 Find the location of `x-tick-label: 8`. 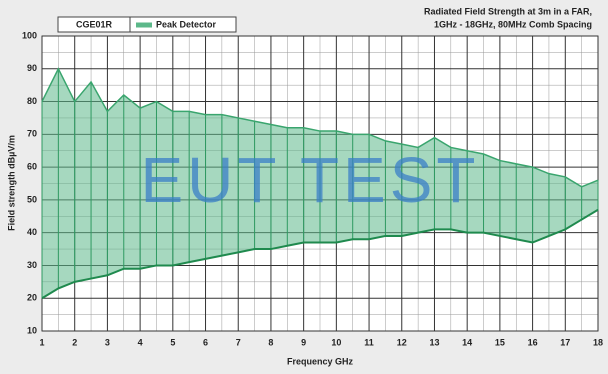

x-tick-label: 8 is located at coordinates (270, 342).